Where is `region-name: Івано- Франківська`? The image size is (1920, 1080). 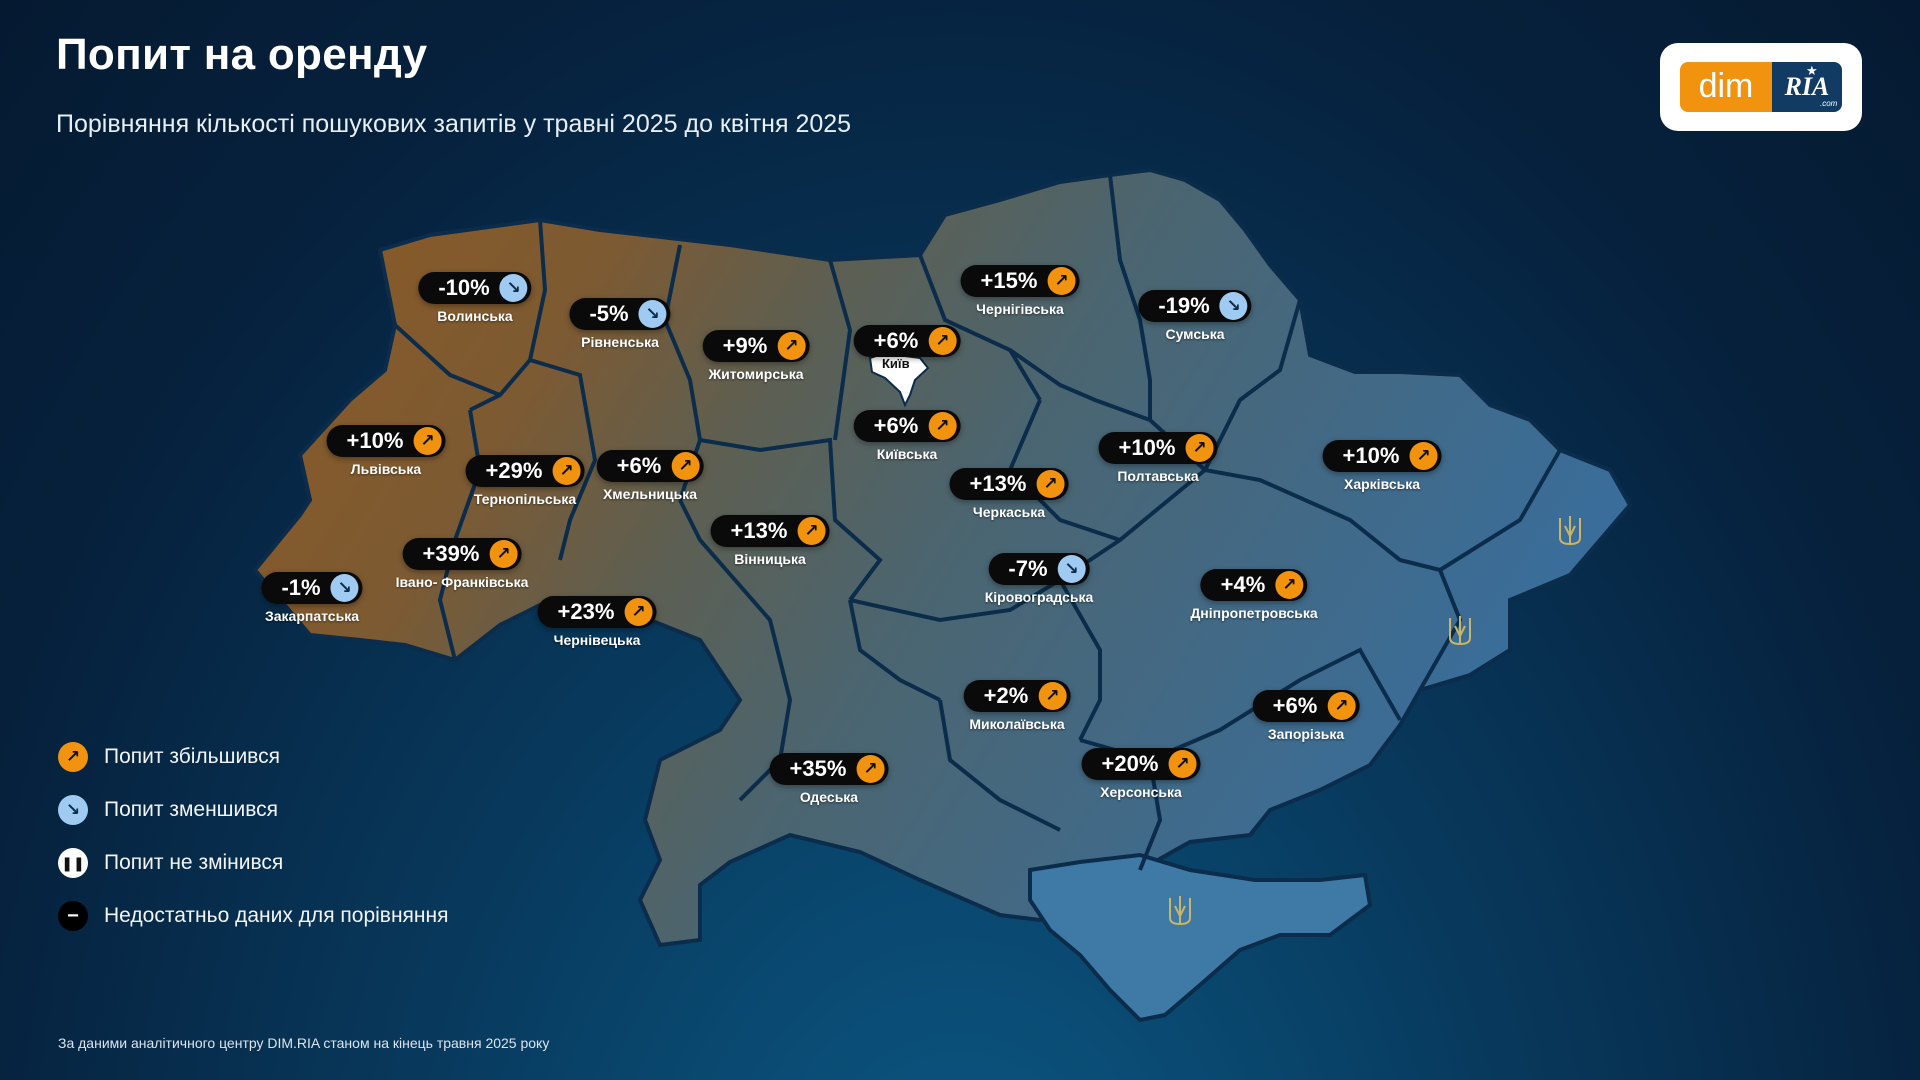 region-name: Івано- Франківська is located at coordinates (462, 582).